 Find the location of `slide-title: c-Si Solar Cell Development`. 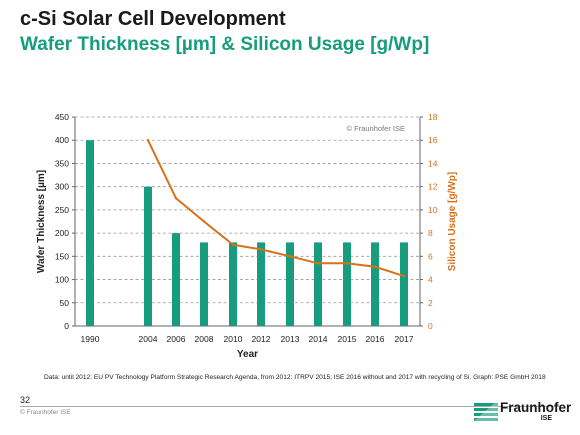

slide-title: c-Si Solar Cell Development is located at coordinates (153, 19).